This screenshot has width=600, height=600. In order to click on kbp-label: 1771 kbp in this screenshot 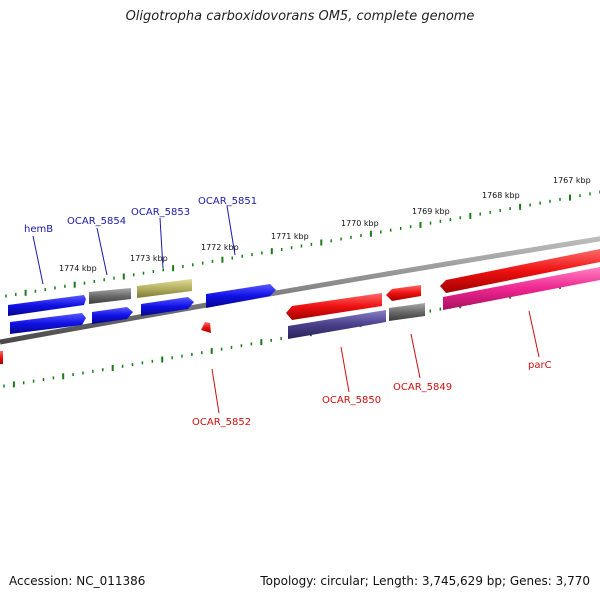, I will do `click(290, 236)`.